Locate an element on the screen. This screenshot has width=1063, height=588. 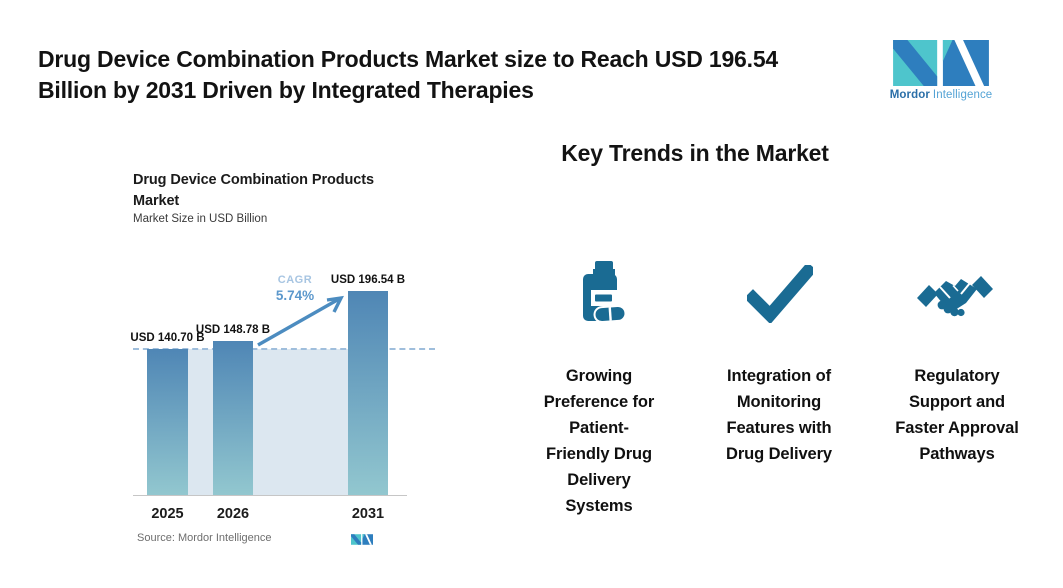
x-axis-tick-2026: 2026 is located at coordinates (233, 514).